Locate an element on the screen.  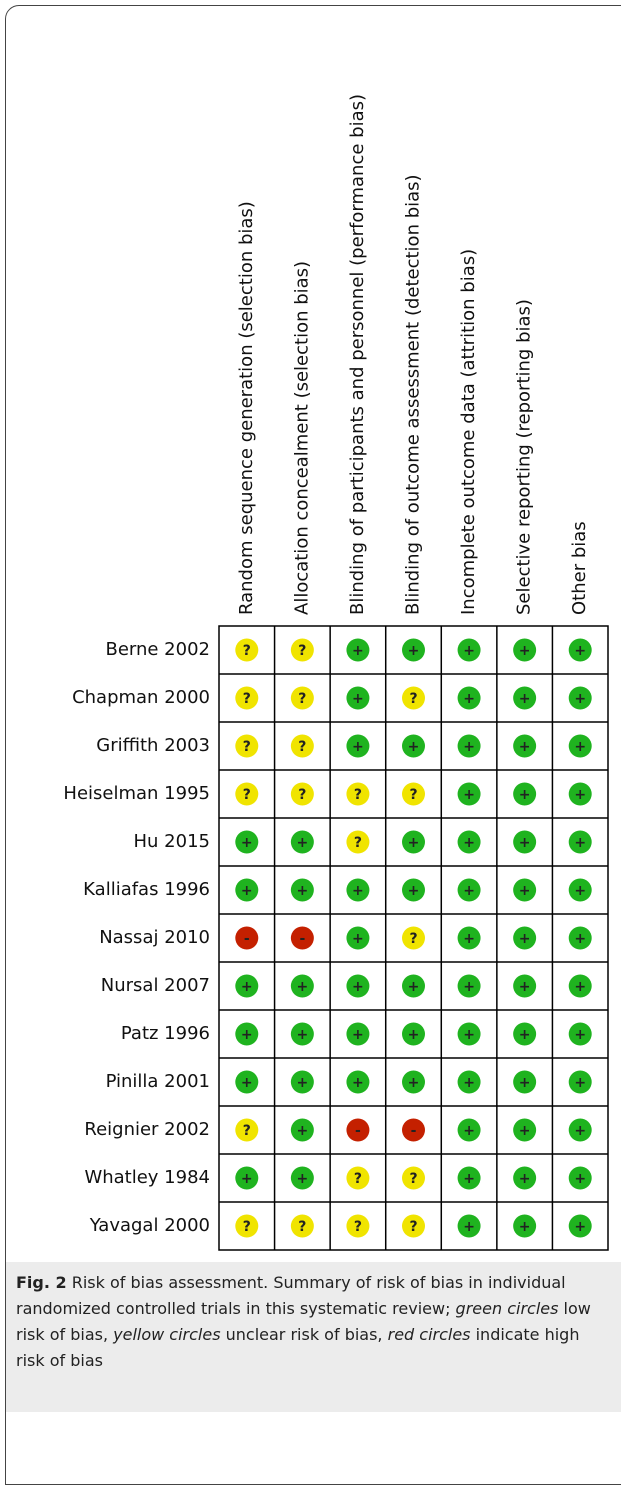
study-label: Berne 2002 is located at coordinates (157, 649).